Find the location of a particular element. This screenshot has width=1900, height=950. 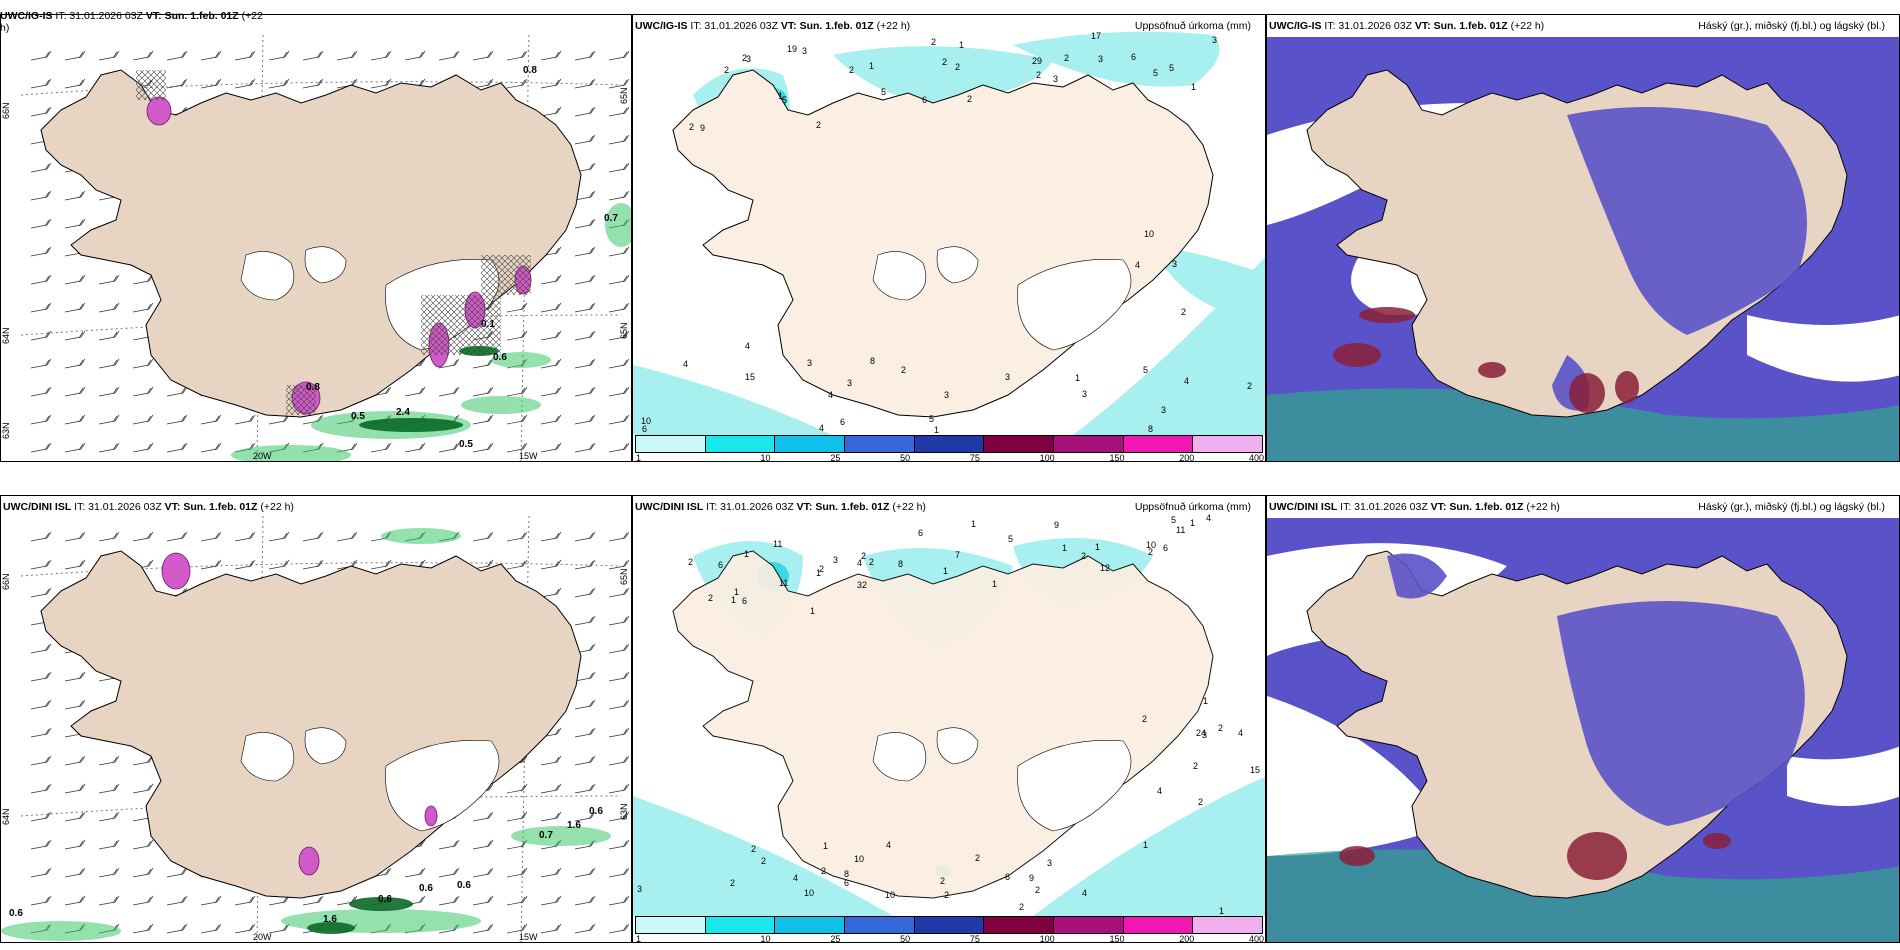

valid-time: VT: Sun. 1.feb. 01Z is located at coordinates (827, 26).